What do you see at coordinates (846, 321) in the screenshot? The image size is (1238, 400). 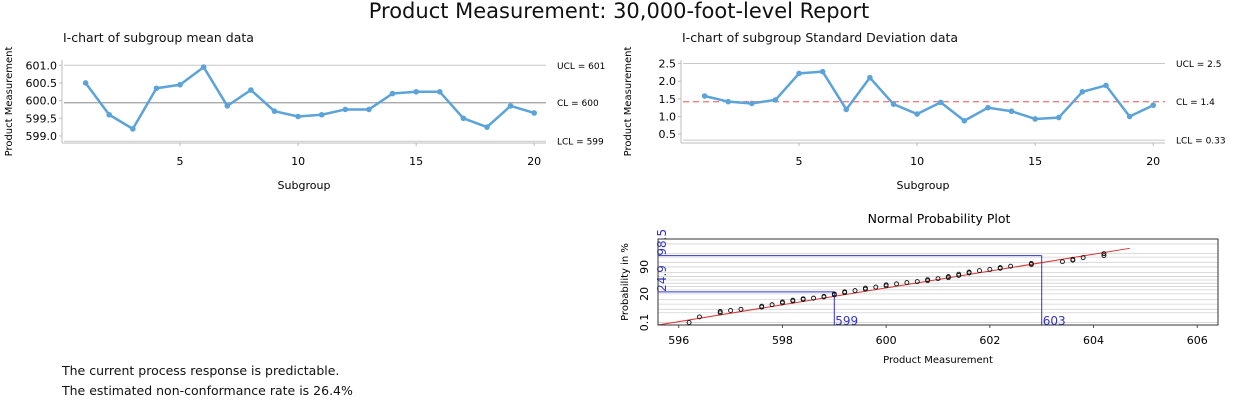 I see `ref-x-label: 599` at bounding box center [846, 321].